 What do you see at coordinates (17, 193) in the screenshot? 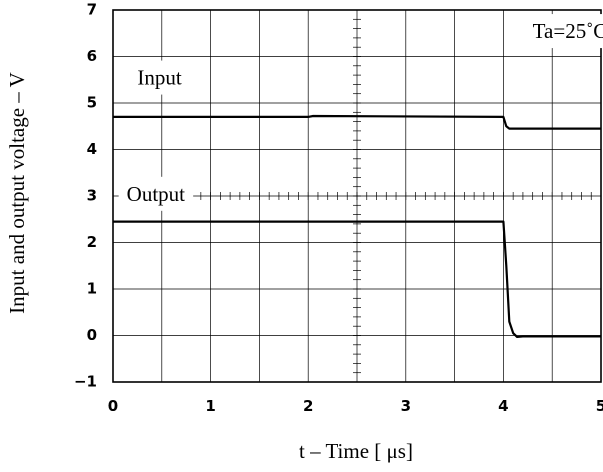
I see `y-axis-label: Input and output voltage – V` at bounding box center [17, 193].